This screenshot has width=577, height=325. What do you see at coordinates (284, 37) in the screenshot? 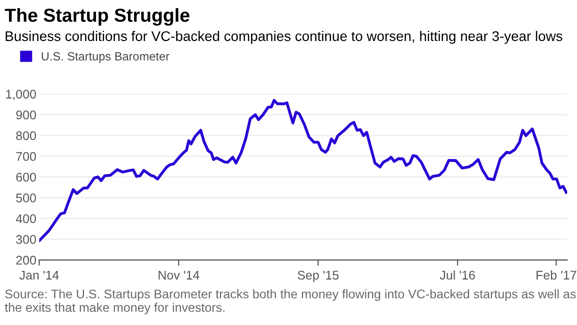
I see `chart-subtitle: Business conditions for VC-backed companies continue to worsen, hitting near 3-year lows` at bounding box center [284, 37].